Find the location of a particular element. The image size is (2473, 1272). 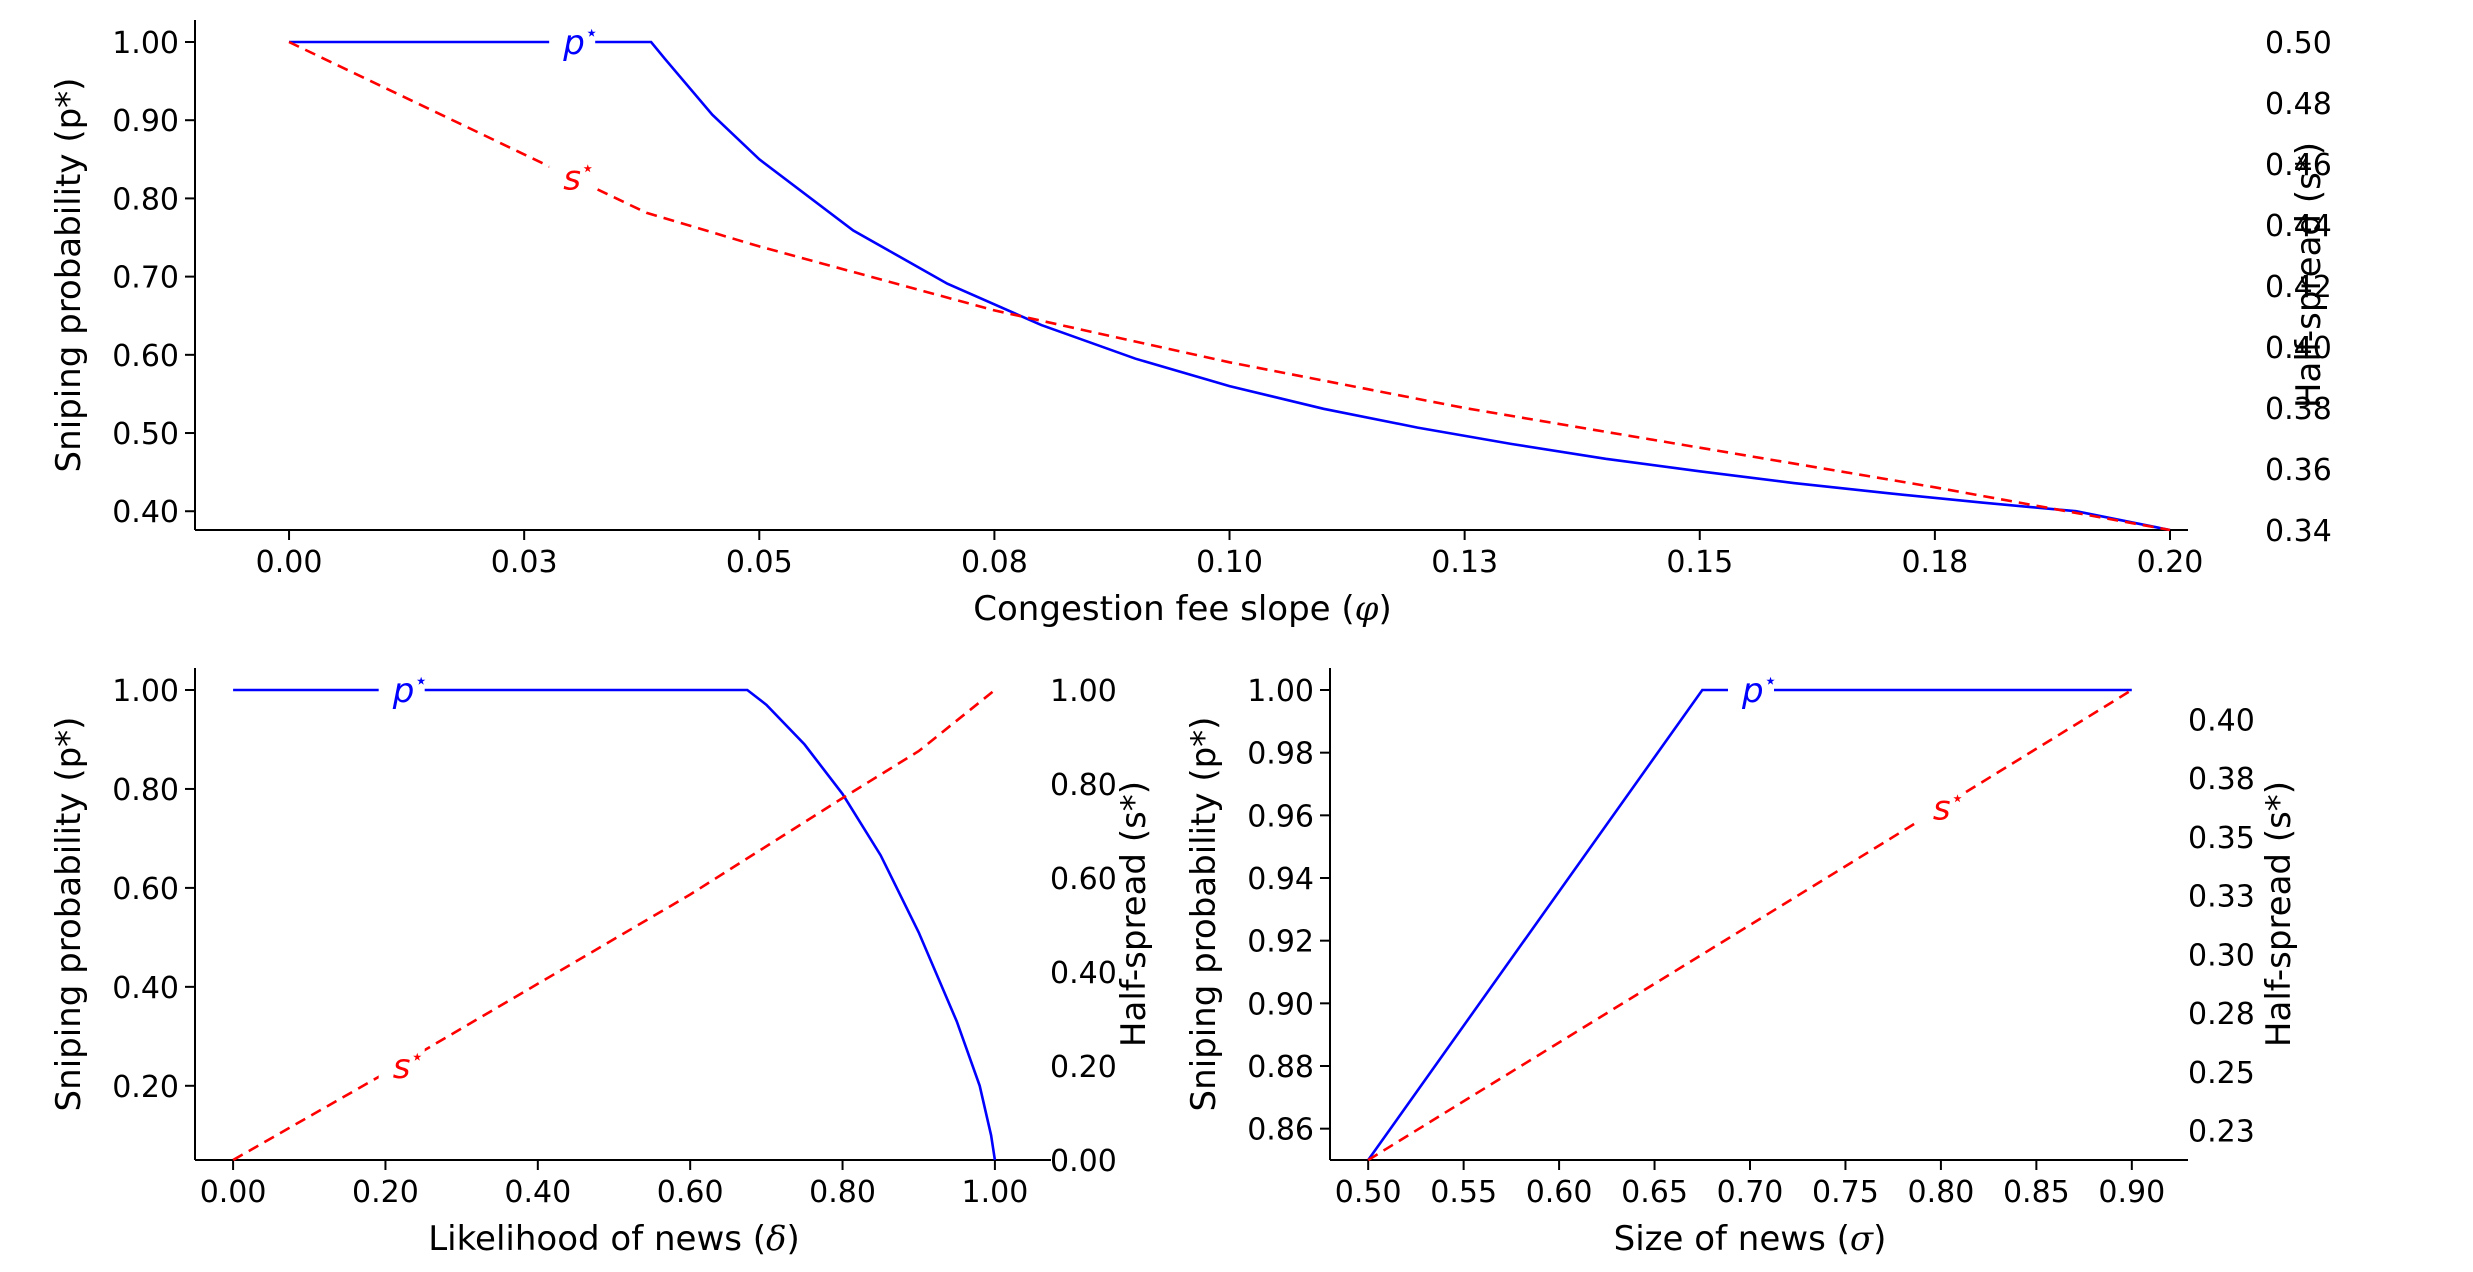

y-right-tick-label: 0.35 is located at coordinates (2221, 838).